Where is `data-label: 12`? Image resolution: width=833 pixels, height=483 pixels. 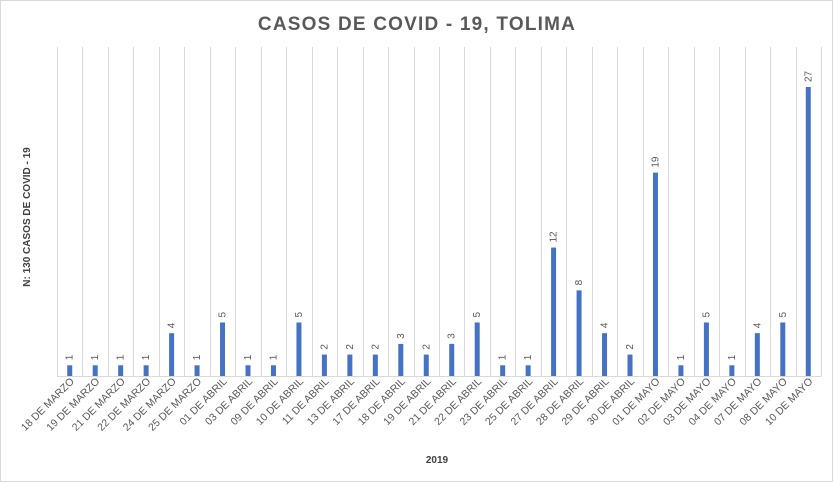
data-label: 12 is located at coordinates (554, 237).